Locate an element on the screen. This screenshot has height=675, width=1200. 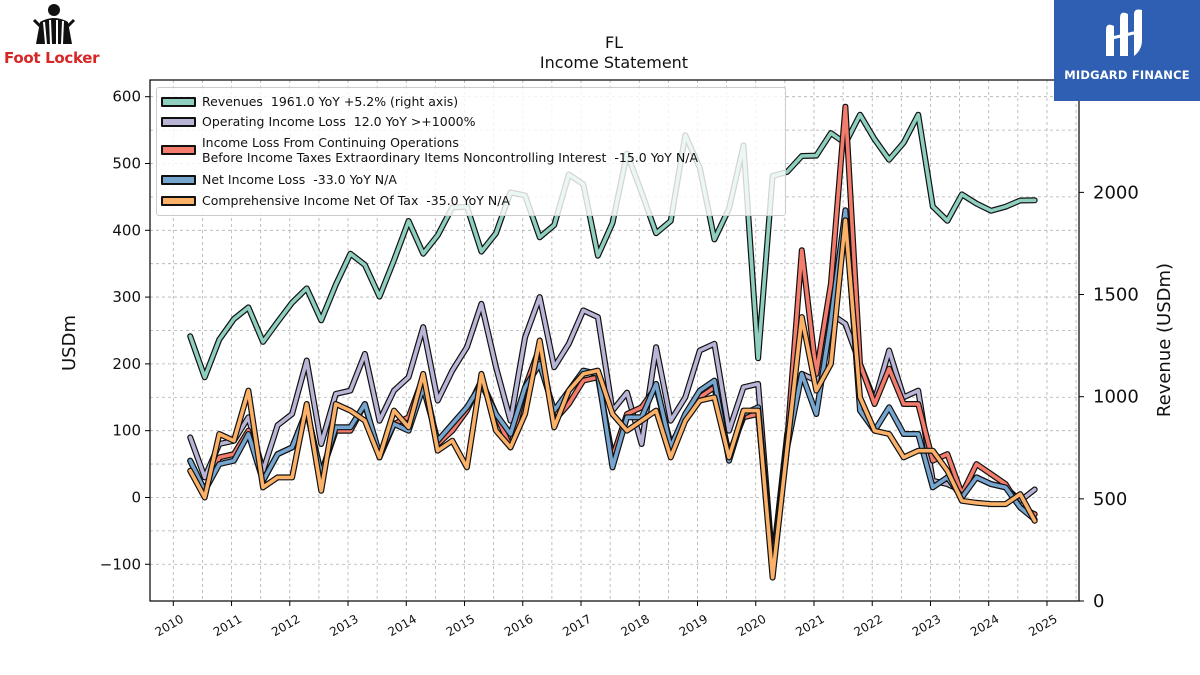
y-axis-label-left: USDm is located at coordinates (69, 343).